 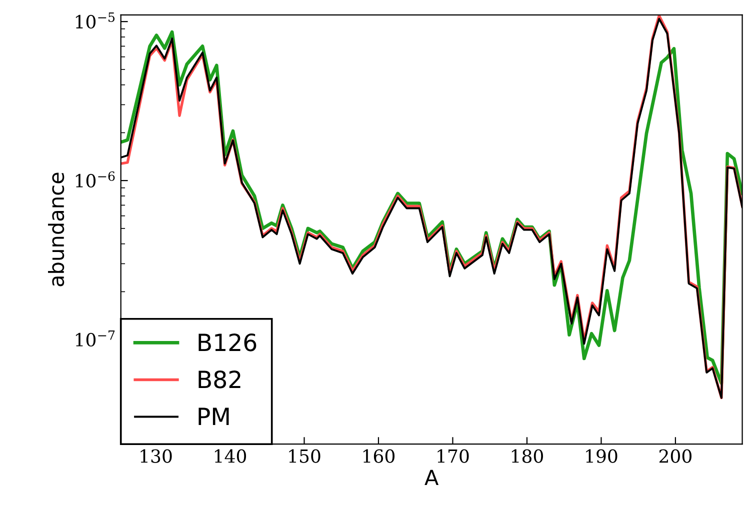 I want to click on x-tick-label: 130, so click(x=156, y=456).